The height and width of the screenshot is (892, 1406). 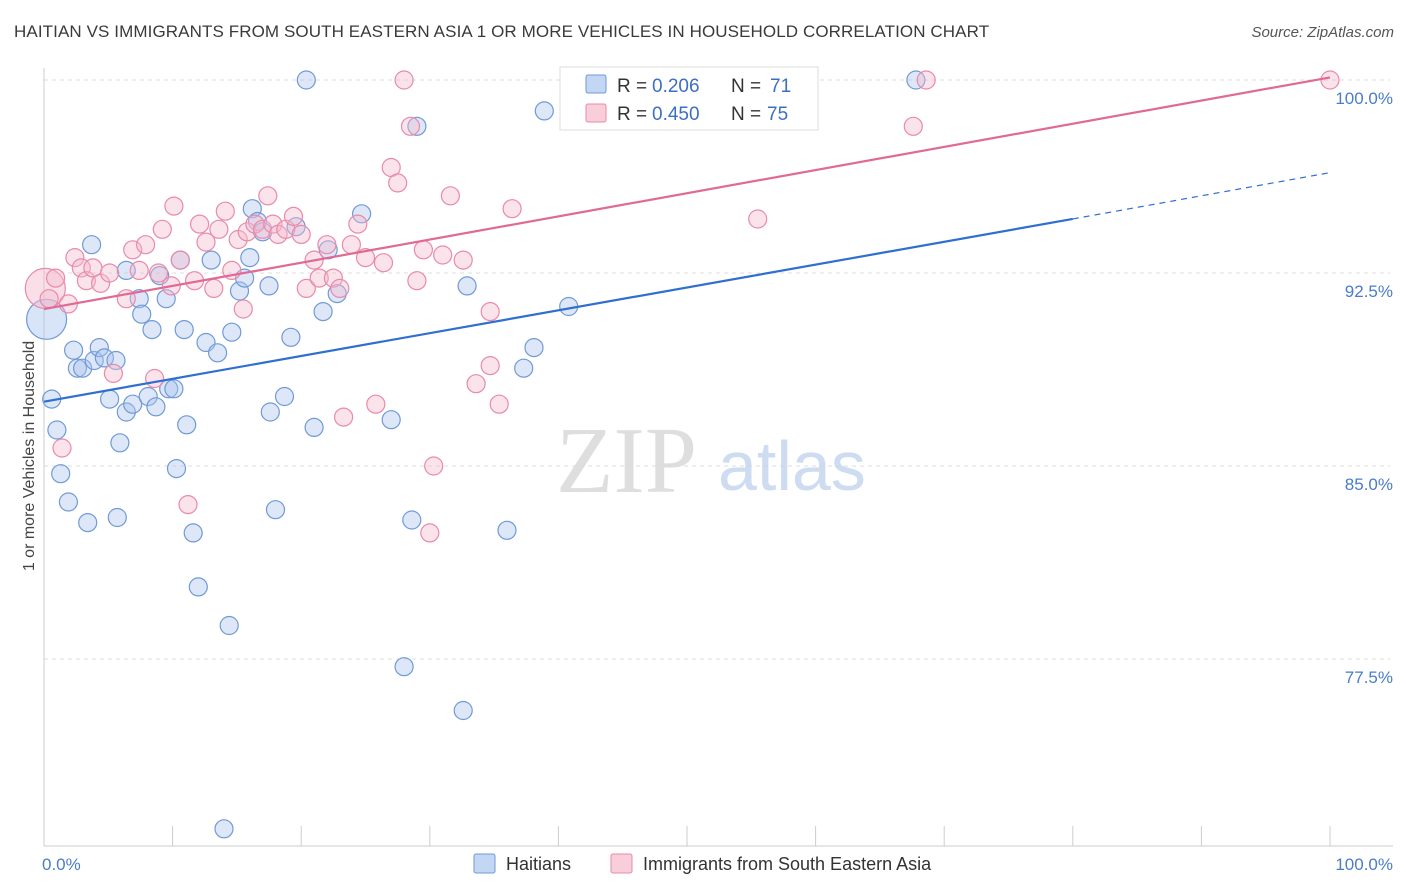 What do you see at coordinates (676, 114) in the screenshot?
I see `legend-r-value-sea: 0.450` at bounding box center [676, 114].